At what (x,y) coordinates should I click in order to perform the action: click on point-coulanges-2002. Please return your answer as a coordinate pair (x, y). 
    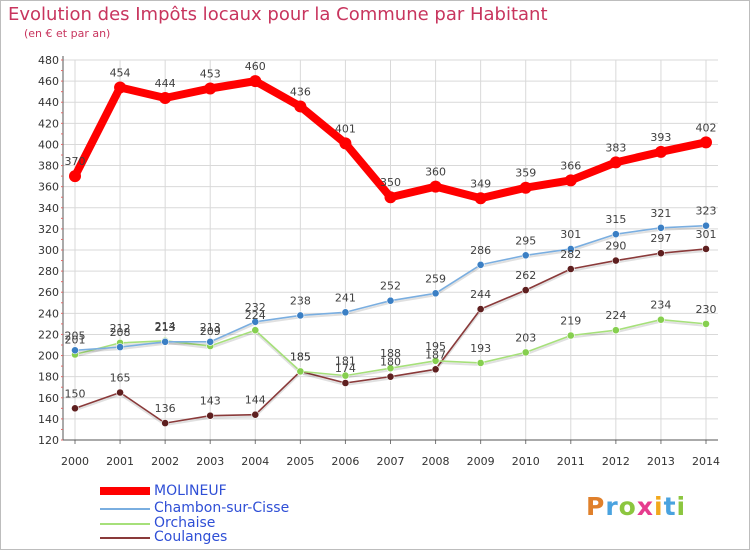
    Looking at the image, I should click on (165, 423).